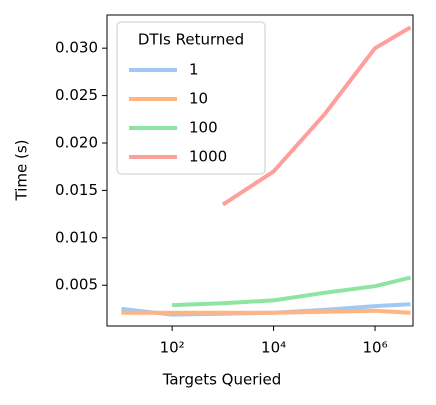  What do you see at coordinates (208, 157) in the screenshot?
I see `legend-label: 1000` at bounding box center [208, 157].